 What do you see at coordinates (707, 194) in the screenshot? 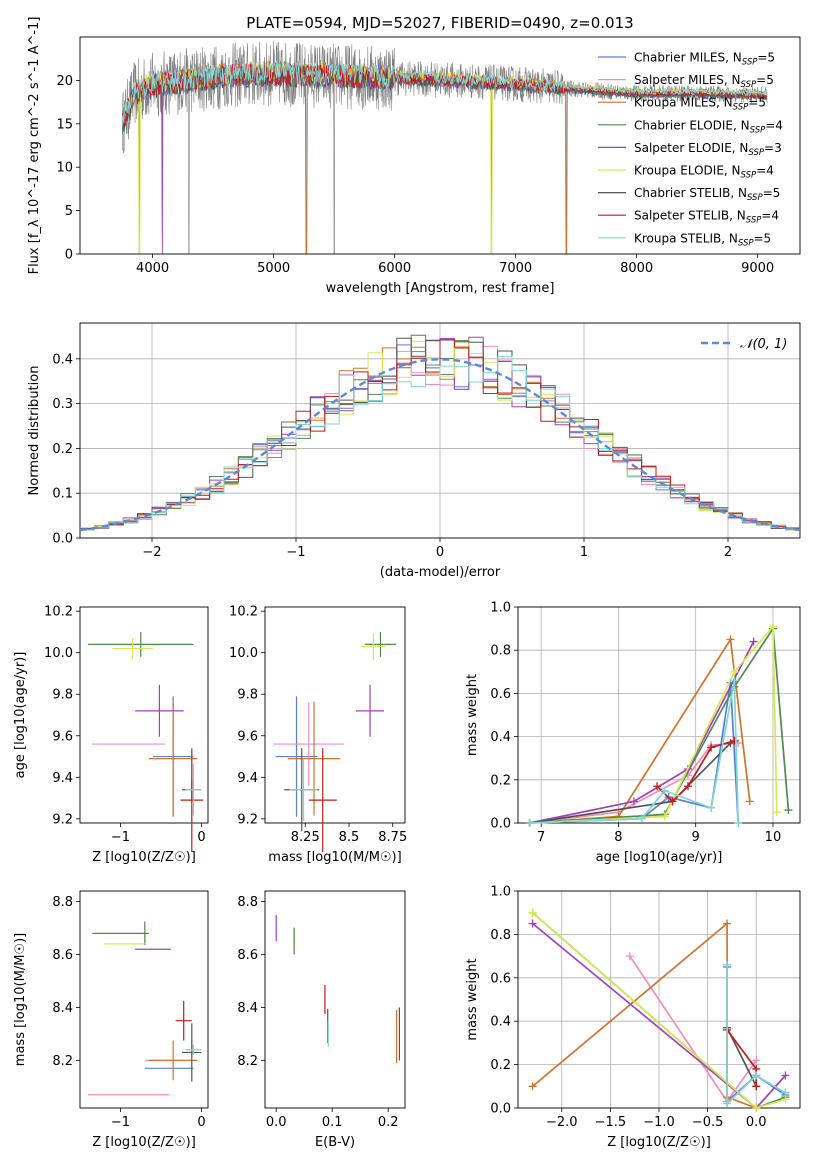
I see `legend-label: Chabrier STELIB, NSSP=5` at bounding box center [707, 194].